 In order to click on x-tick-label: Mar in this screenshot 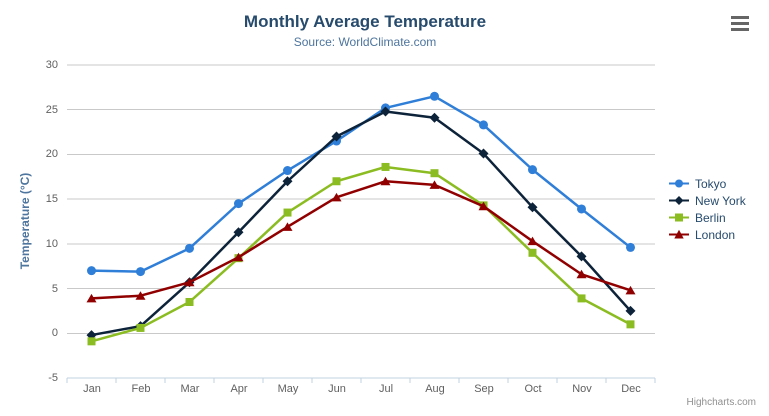, I will do `click(190, 389)`.